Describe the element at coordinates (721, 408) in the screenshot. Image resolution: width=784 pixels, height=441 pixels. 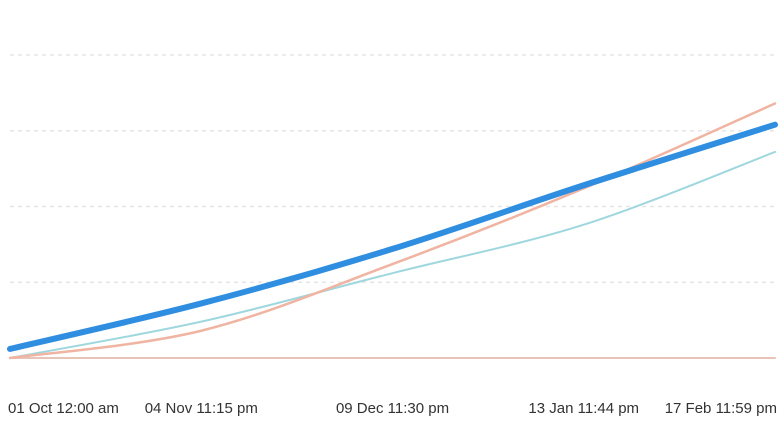
I see `x-tick-label: 17 Feb 11:59 pm` at that location.